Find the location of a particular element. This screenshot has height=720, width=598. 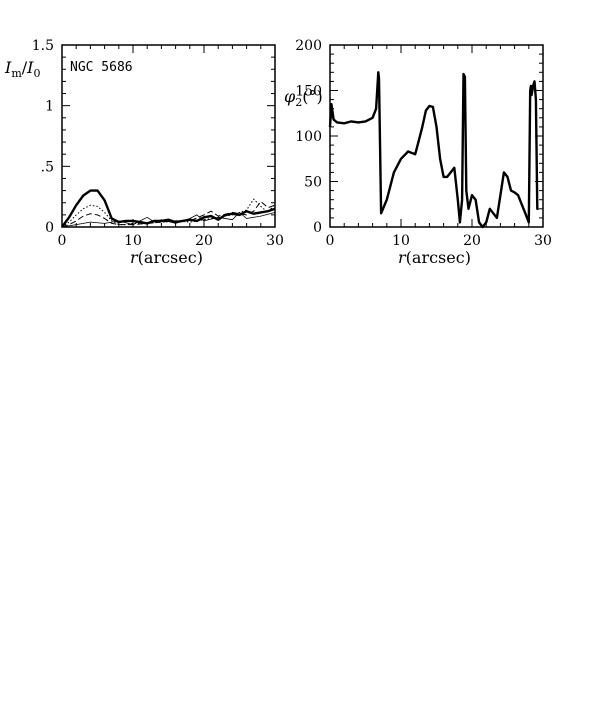

y-tick-label: 100 is located at coordinates (308, 137).